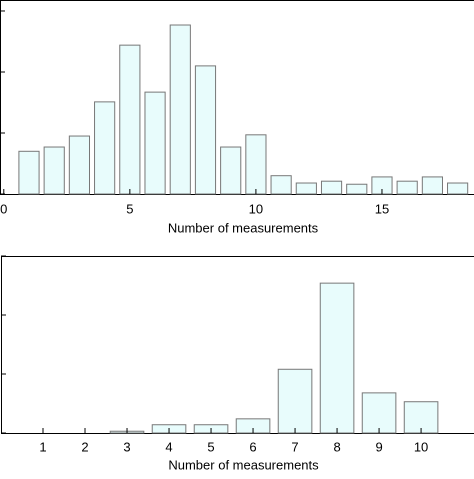  Describe the element at coordinates (126, 446) in the screenshot. I see `x-tick-label: 3` at that location.